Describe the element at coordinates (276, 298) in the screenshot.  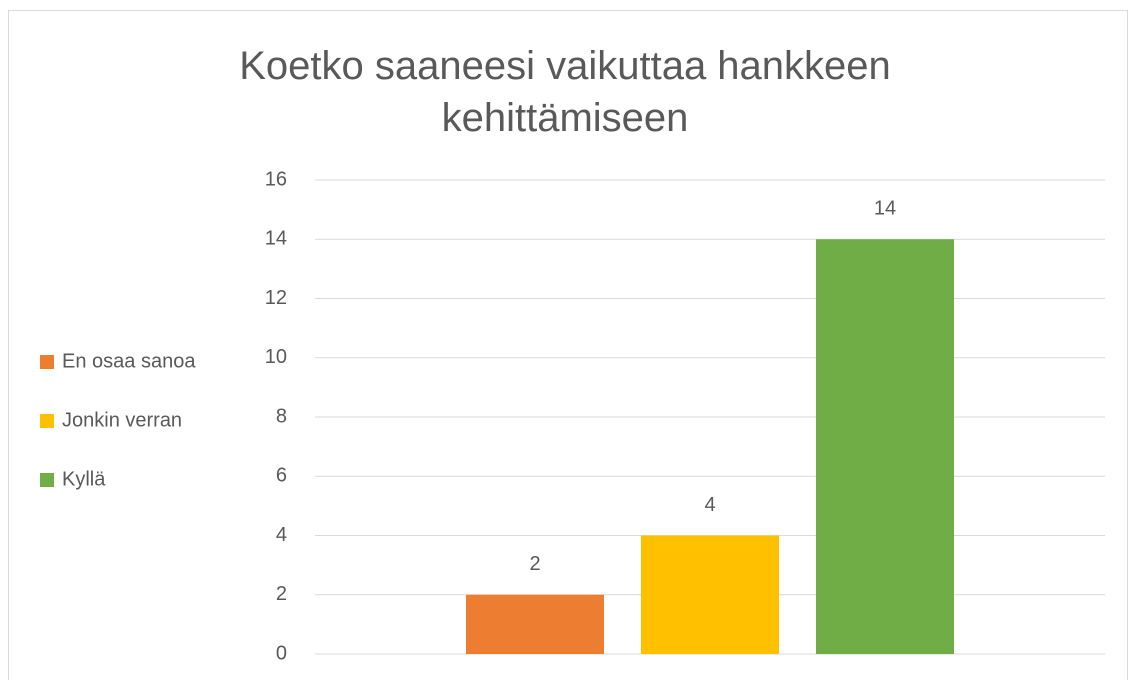
I see `y-tick-label: 12` at that location.